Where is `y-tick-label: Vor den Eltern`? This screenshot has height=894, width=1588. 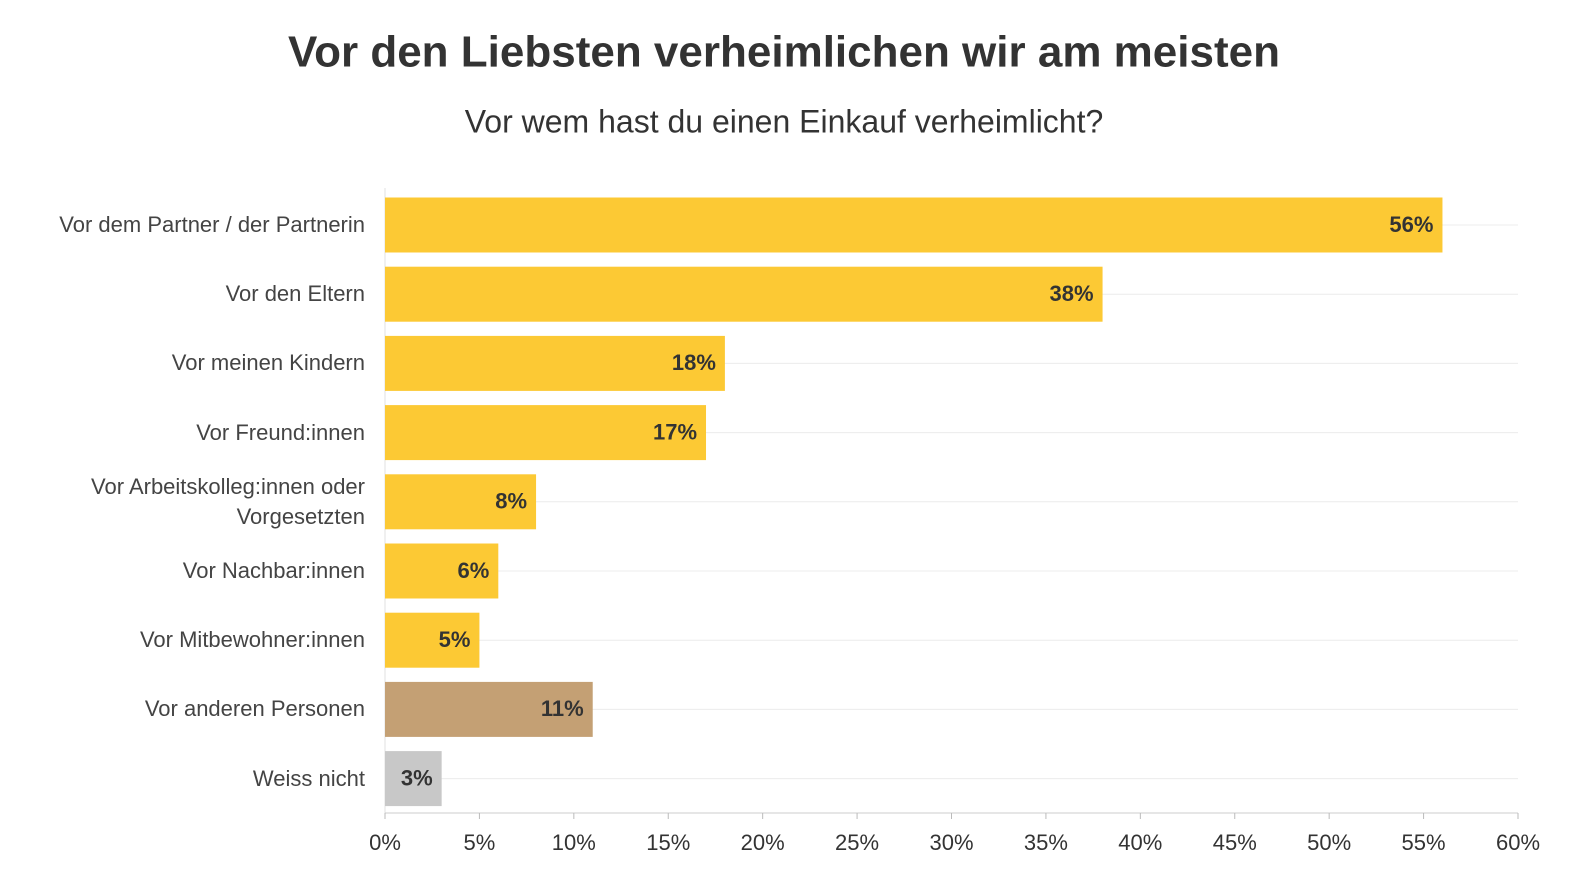
y-tick-label: Vor den Eltern is located at coordinates (295, 294).